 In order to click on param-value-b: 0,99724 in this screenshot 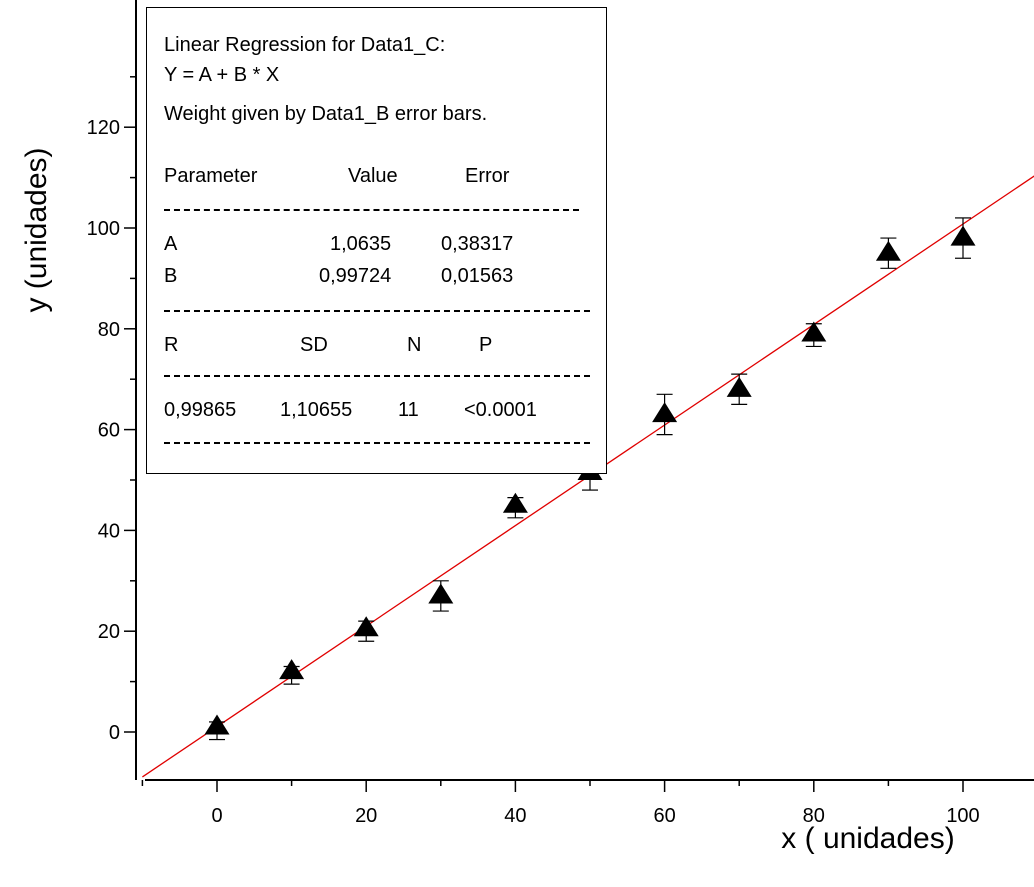, I will do `click(355, 276)`.